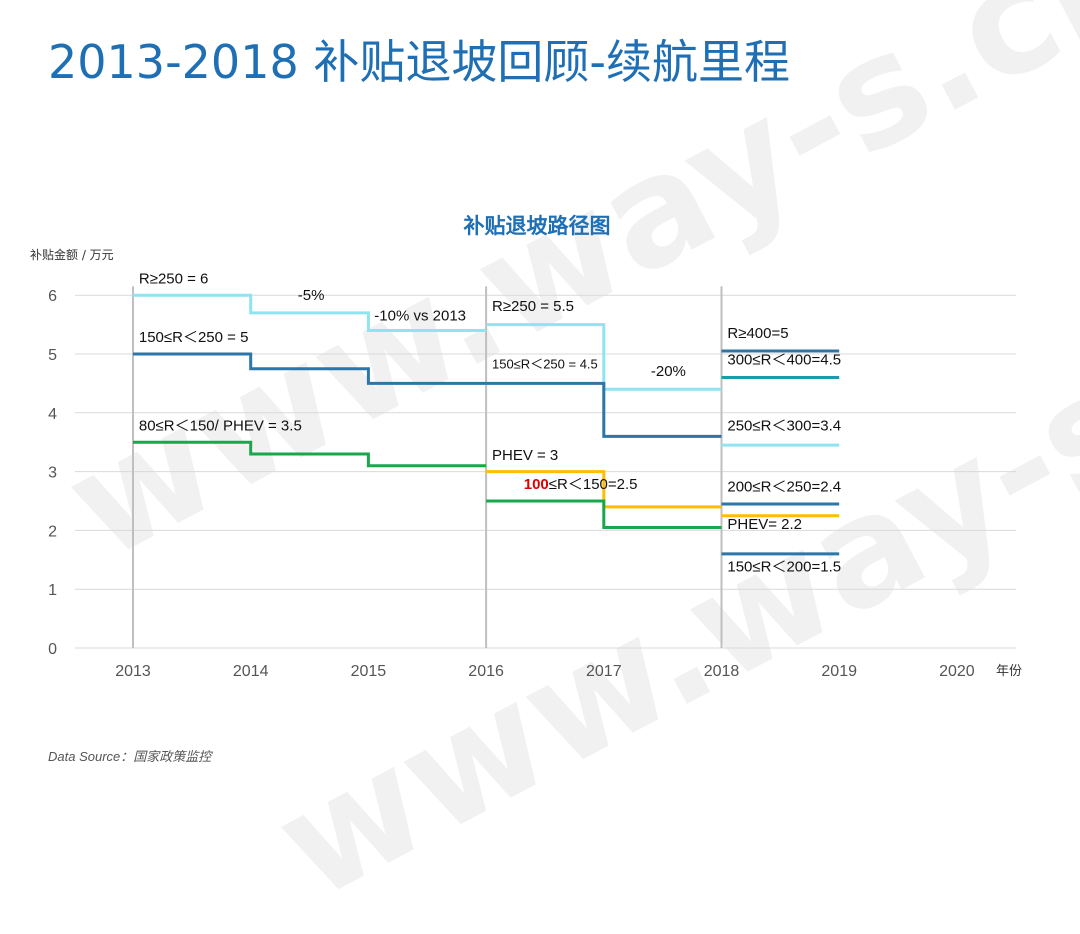  What do you see at coordinates (420, 315) in the screenshot?
I see `annotation-label: -10% vs 2013` at bounding box center [420, 315].